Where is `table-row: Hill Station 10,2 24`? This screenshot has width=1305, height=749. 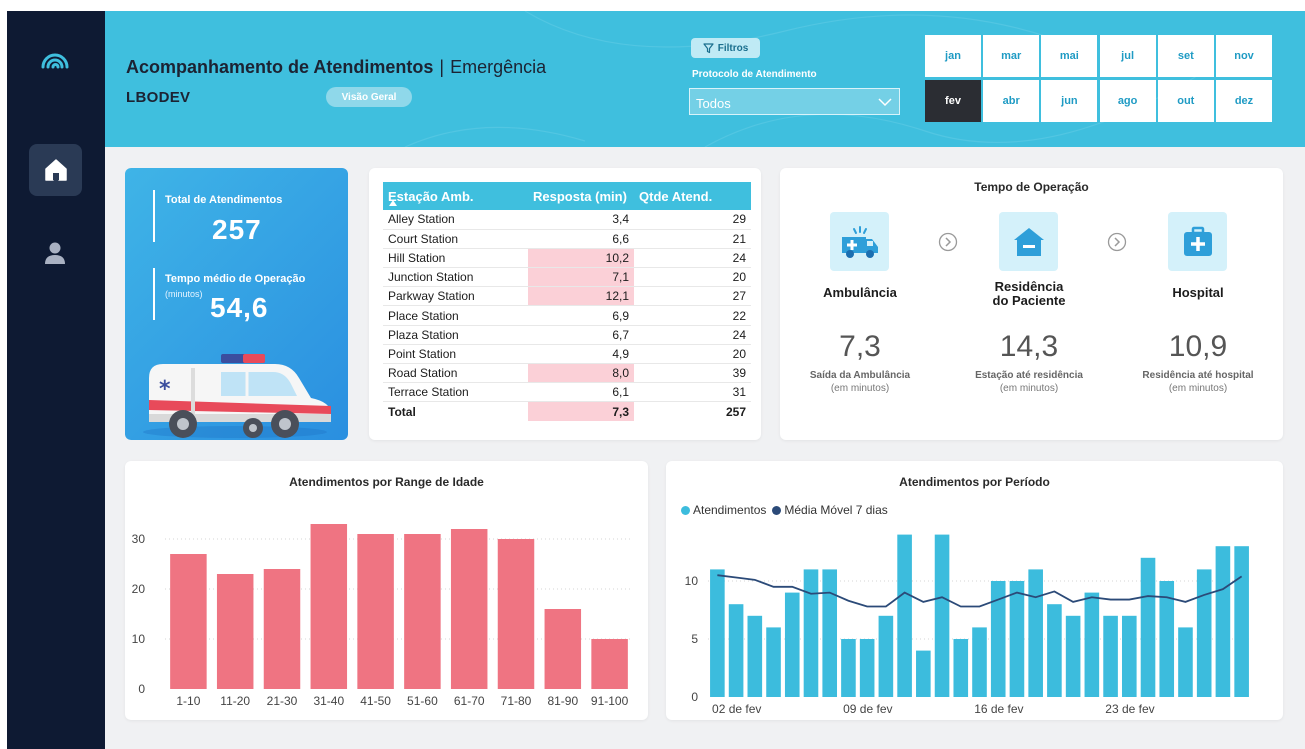
table-row: Hill Station 10,2 24 is located at coordinates (567, 258).